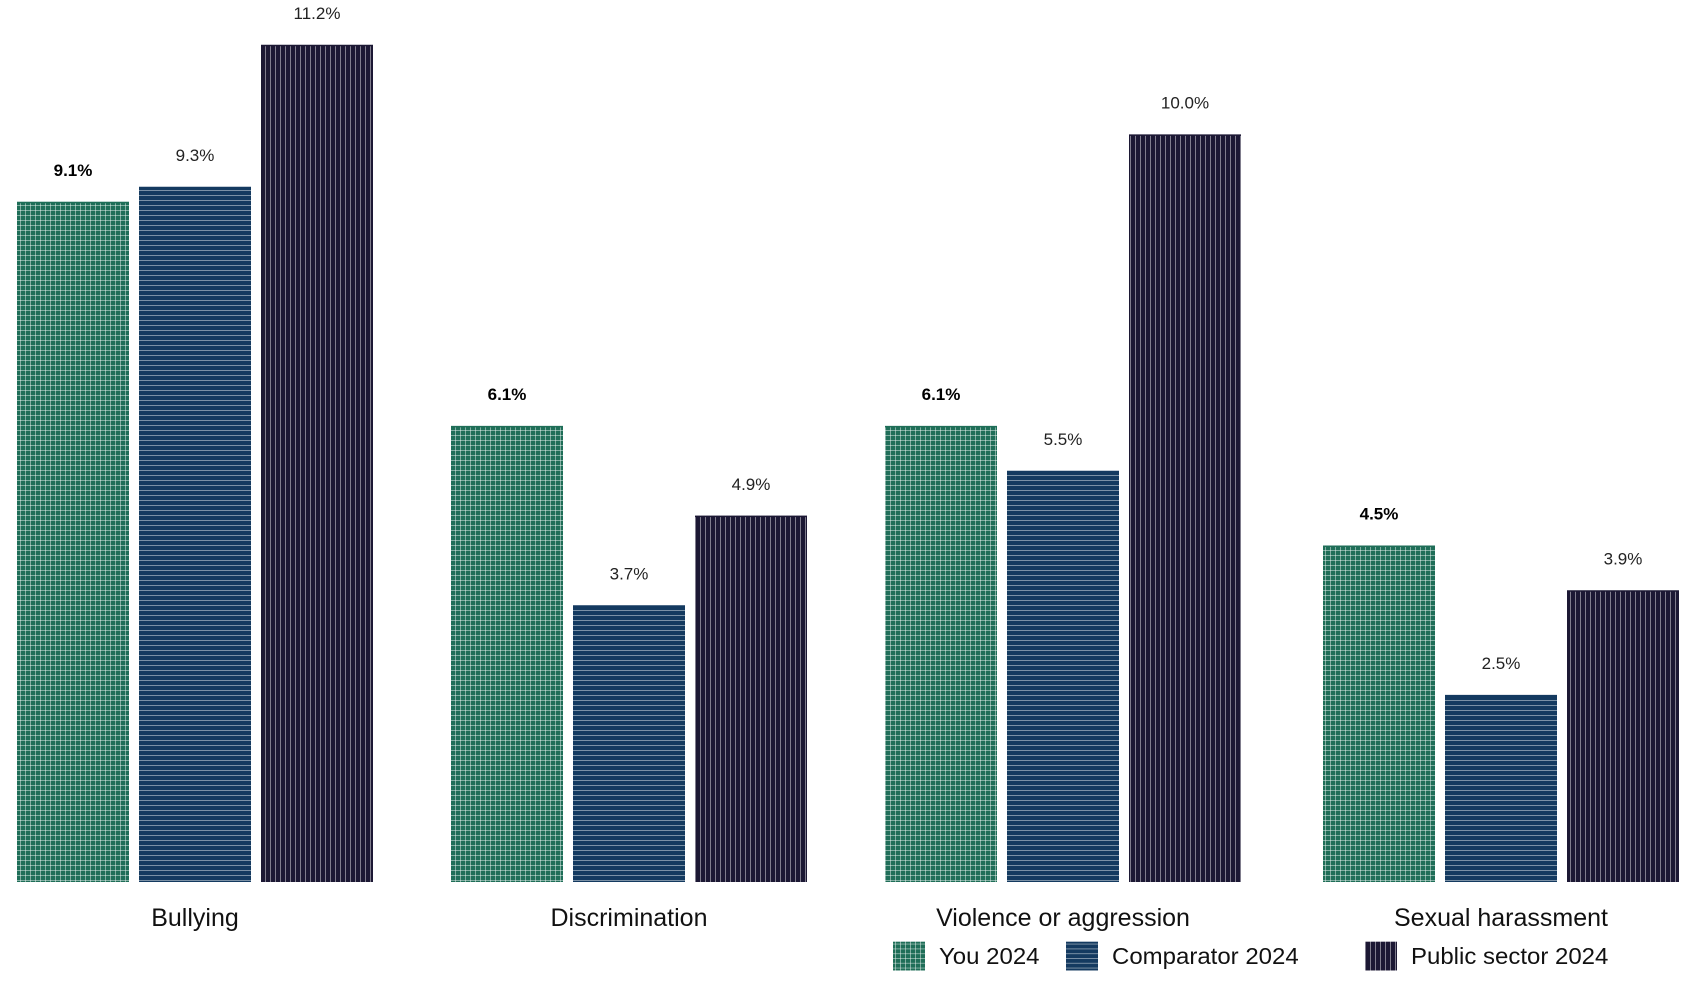  I want to click on bar-bullying-comparator-2024, so click(195, 534).